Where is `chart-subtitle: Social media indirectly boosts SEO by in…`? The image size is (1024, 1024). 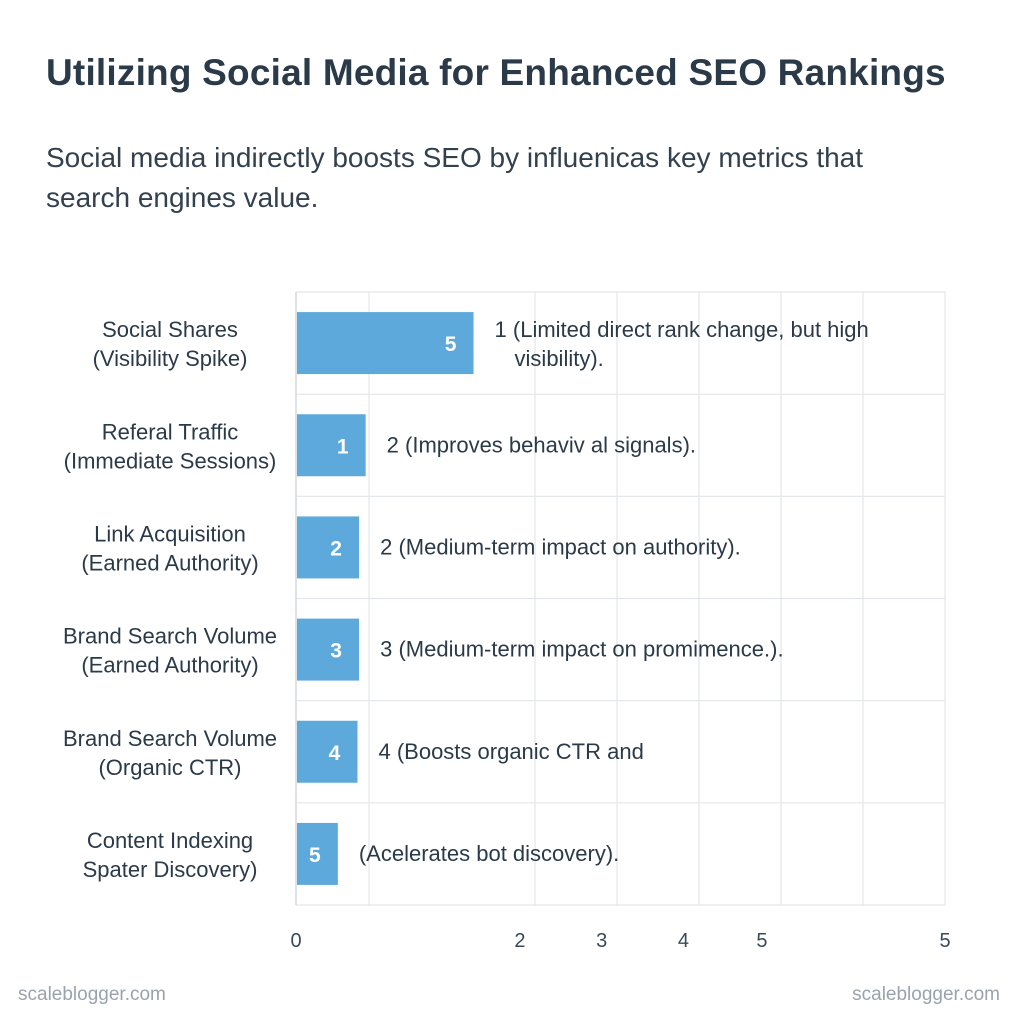
chart-subtitle: Social media indirectly boosts SEO by in… is located at coordinates (455, 177).